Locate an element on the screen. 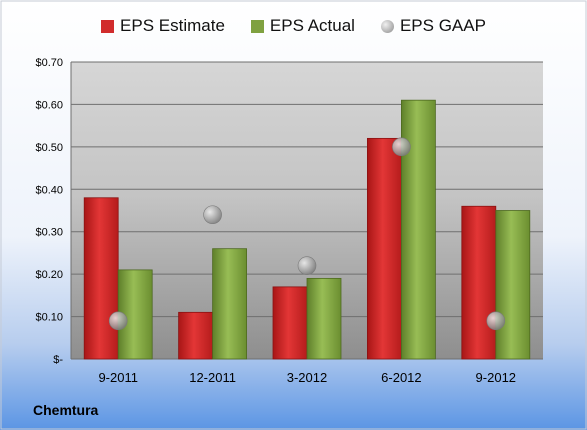  y-tick-label: $0.30 is located at coordinates (49, 233).